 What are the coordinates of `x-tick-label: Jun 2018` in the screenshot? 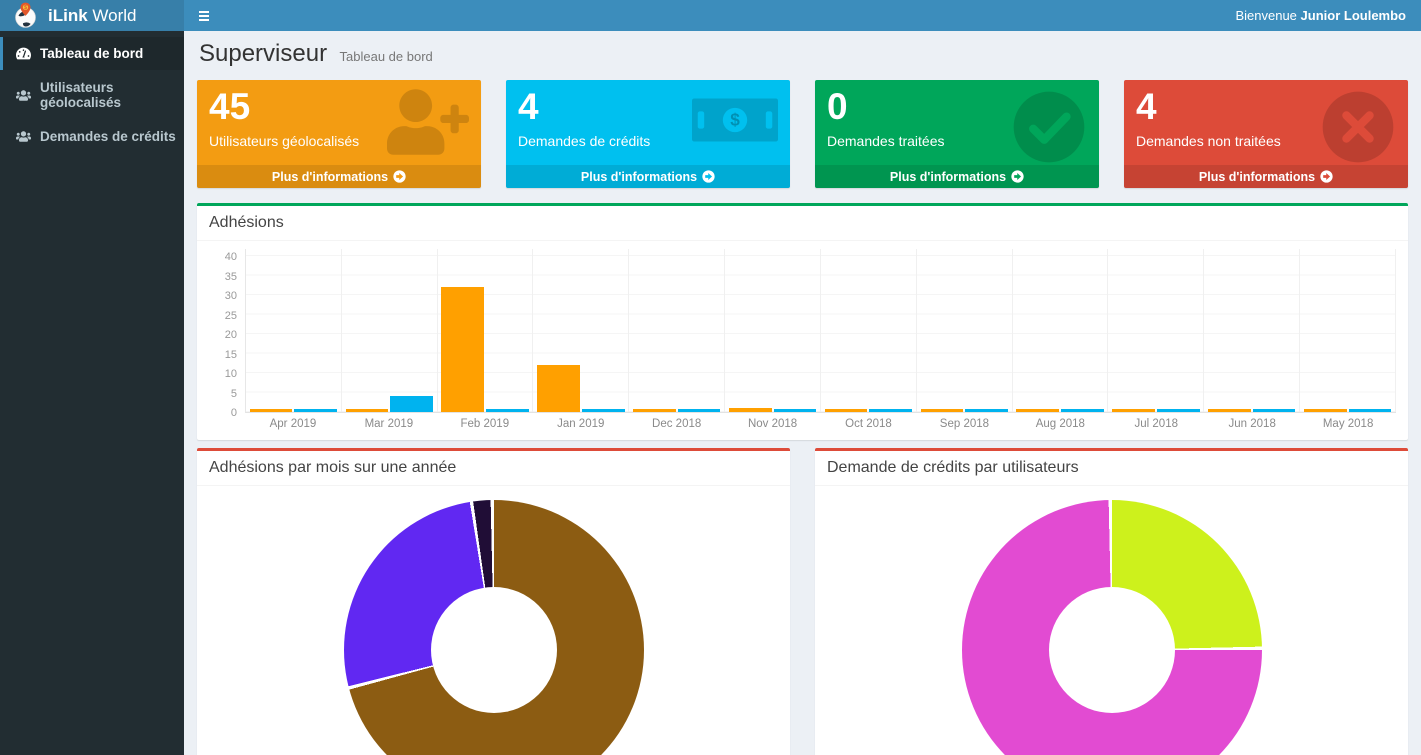 It's located at (1252, 423).